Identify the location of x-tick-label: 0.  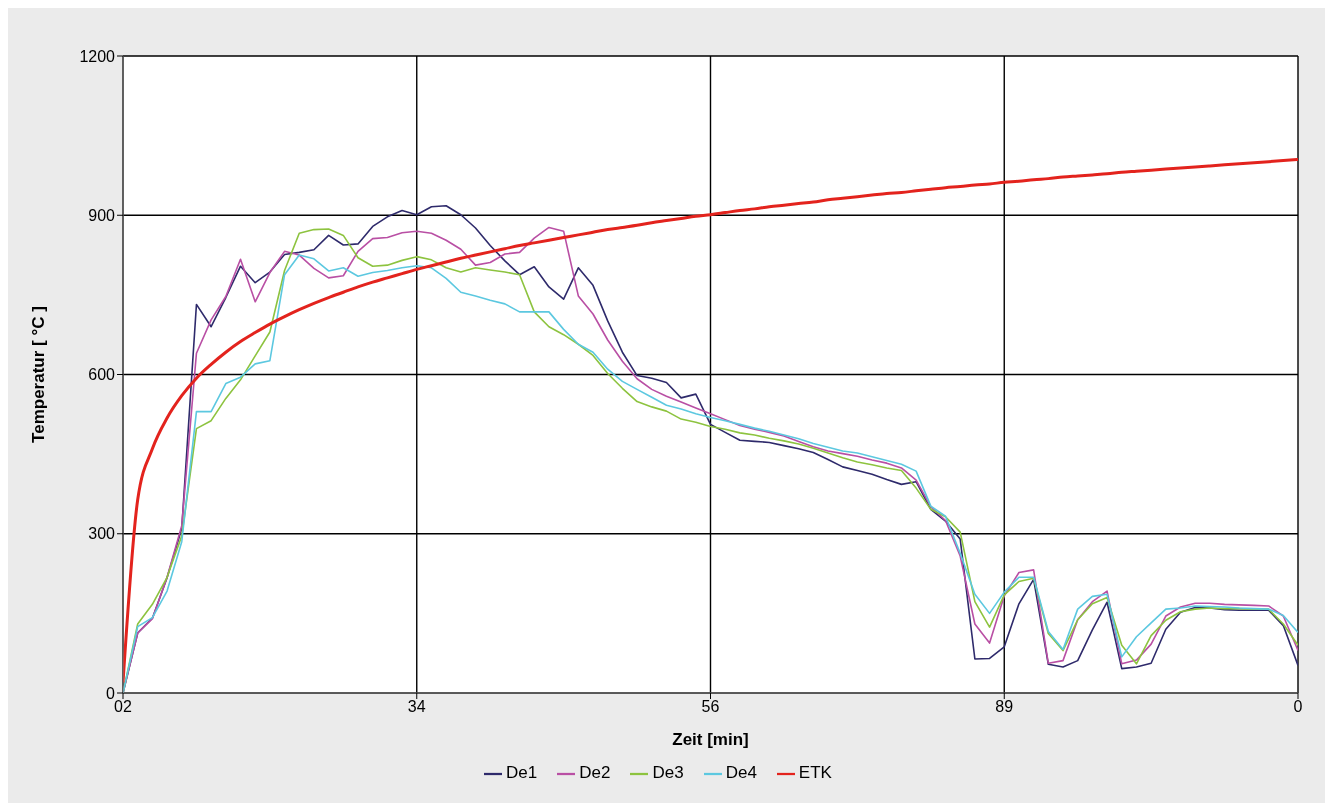
(1298, 707).